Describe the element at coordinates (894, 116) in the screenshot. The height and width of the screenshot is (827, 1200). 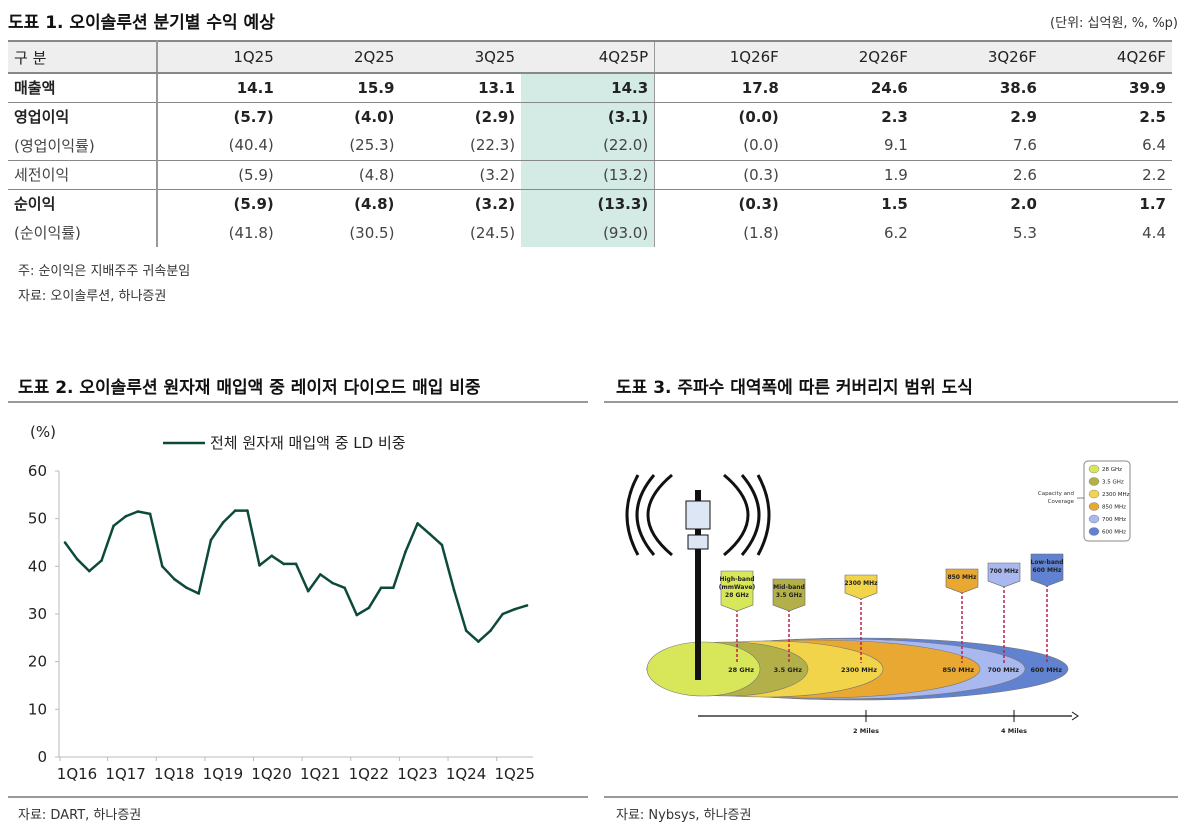
I see `table-cell: 2.3` at that location.